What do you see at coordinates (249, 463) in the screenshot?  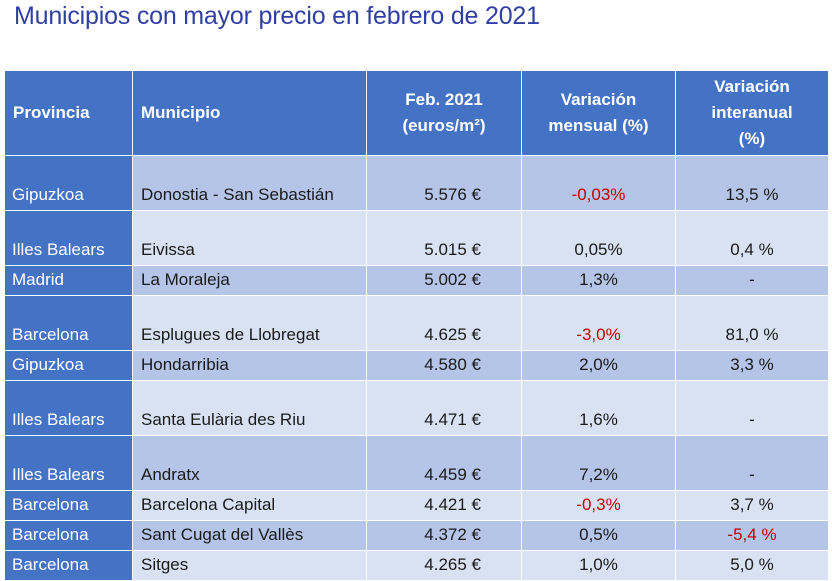 I see `cell-municipio: Andratx` at bounding box center [249, 463].